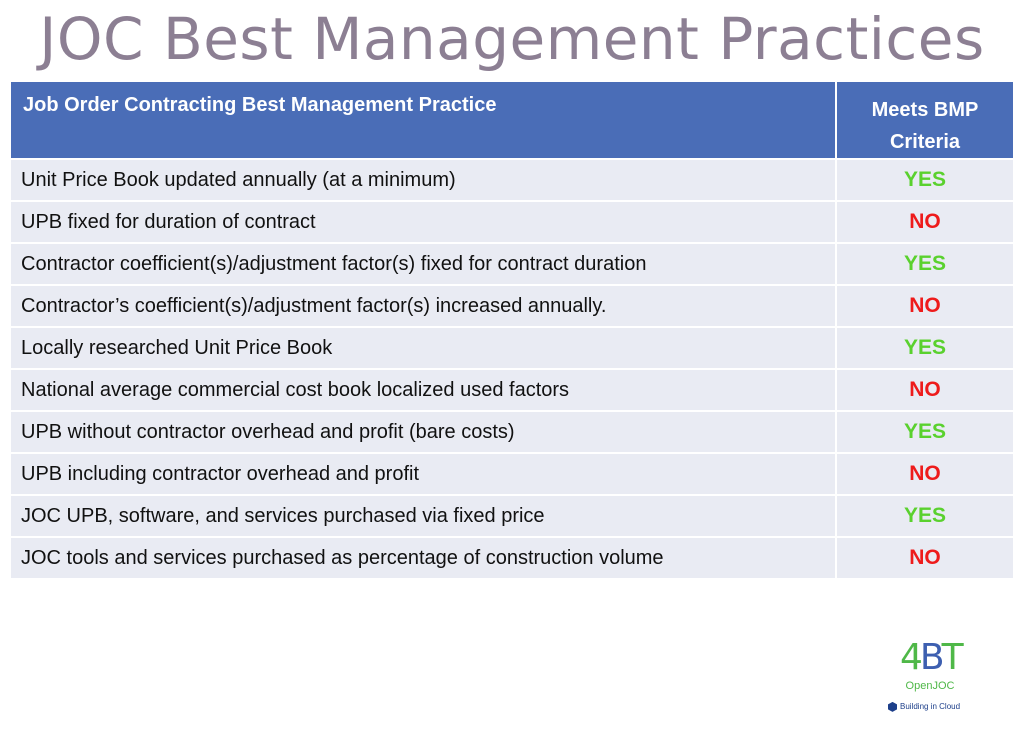 The width and height of the screenshot is (1024, 730). I want to click on page-title: JOC Best Management Practices, so click(512, 39).